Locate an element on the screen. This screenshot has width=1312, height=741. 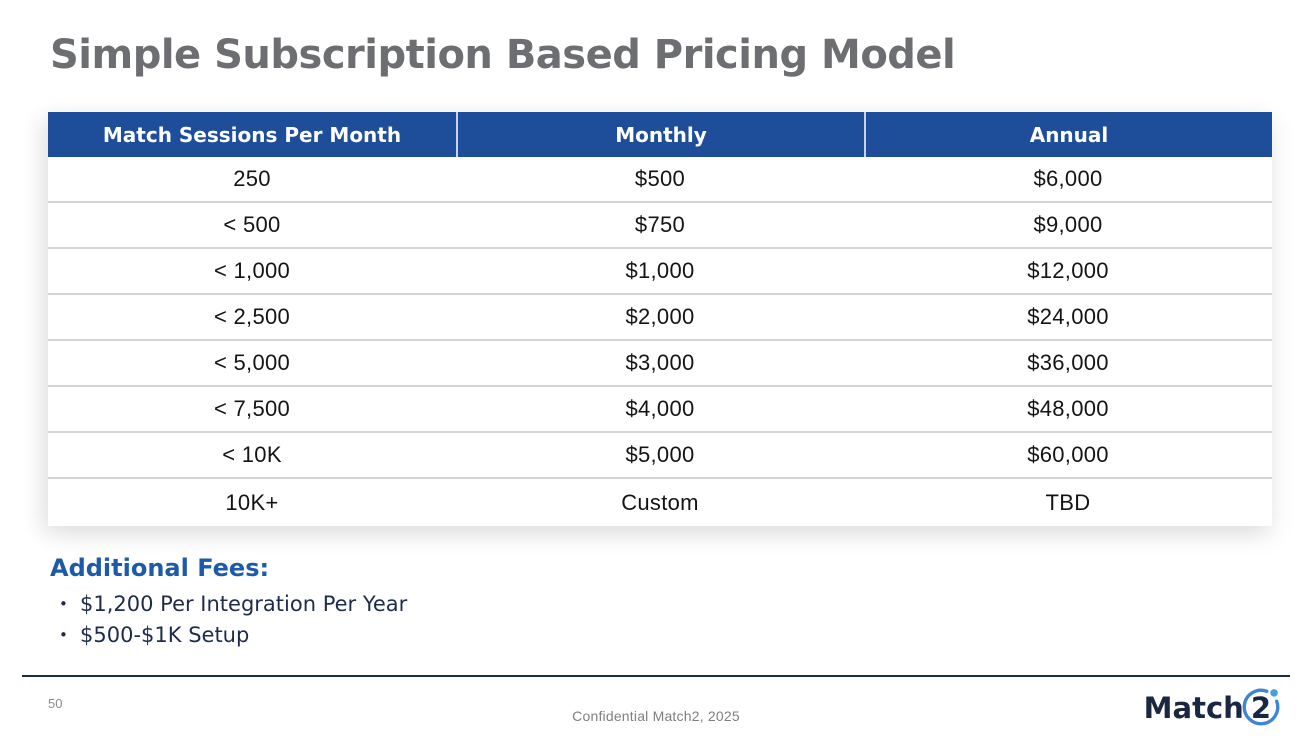
fee-item: • $500-$1K Setup is located at coordinates (228, 635).